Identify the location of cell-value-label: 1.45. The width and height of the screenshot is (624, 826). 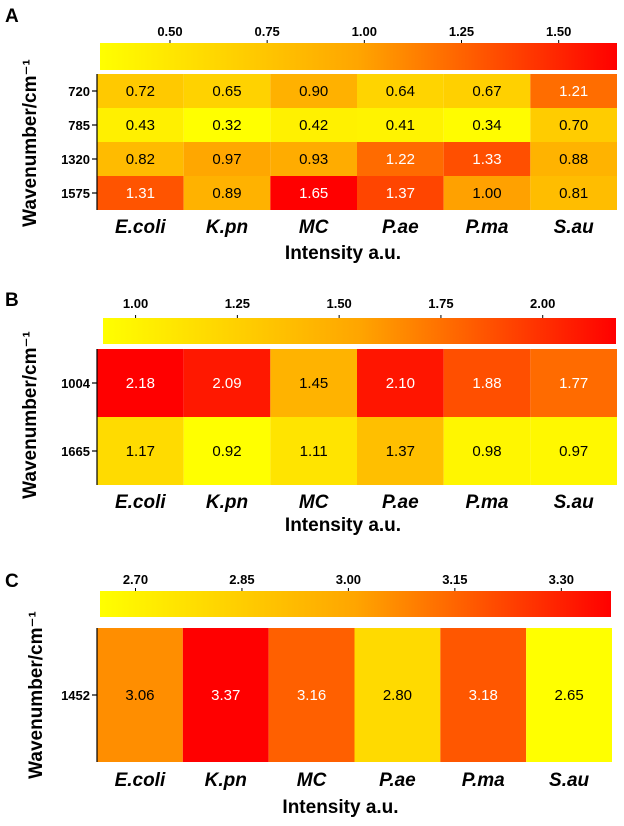
(313, 383).